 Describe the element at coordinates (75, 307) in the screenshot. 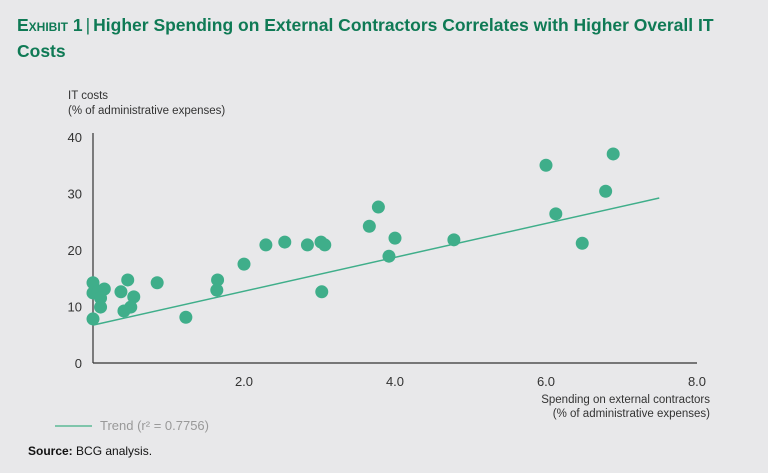

I see `y-tick-label: 10` at that location.